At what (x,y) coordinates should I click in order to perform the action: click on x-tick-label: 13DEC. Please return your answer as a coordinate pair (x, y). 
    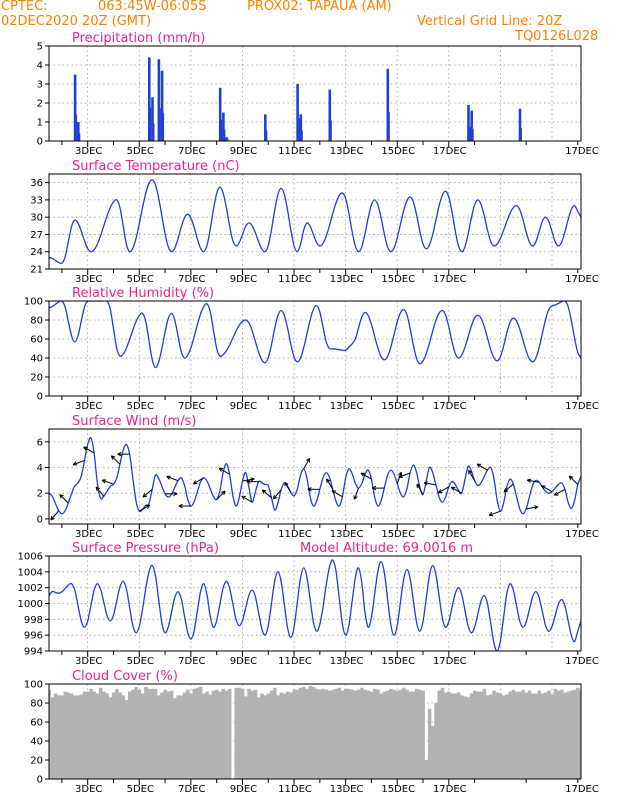
    Looking at the image, I should click on (347, 151).